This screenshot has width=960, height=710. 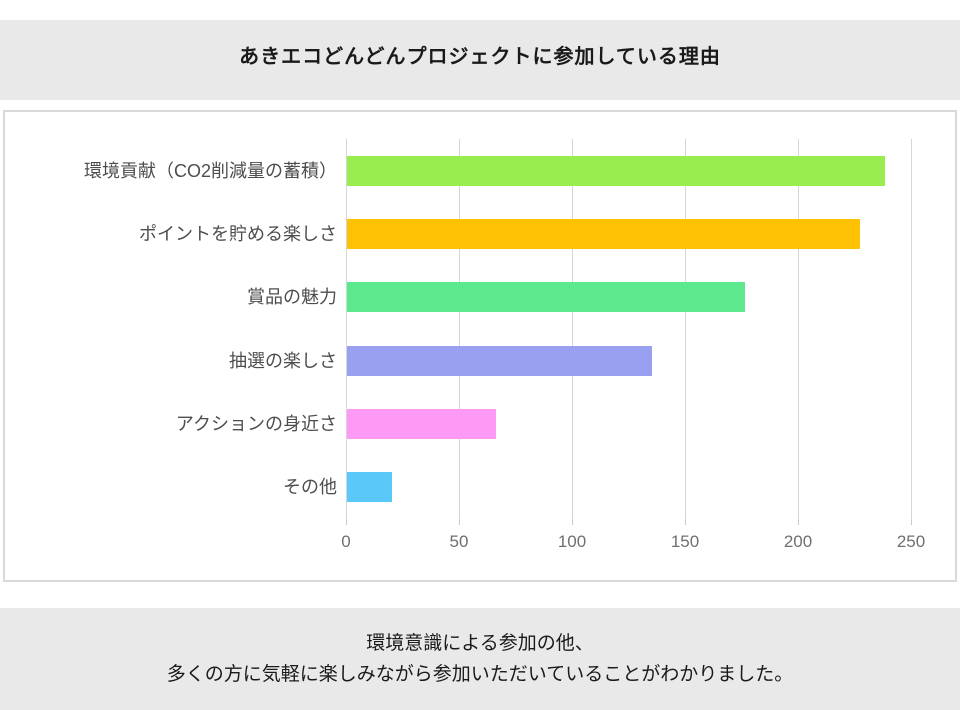 I want to click on x-axis-tick-label: 50, so click(x=459, y=541).